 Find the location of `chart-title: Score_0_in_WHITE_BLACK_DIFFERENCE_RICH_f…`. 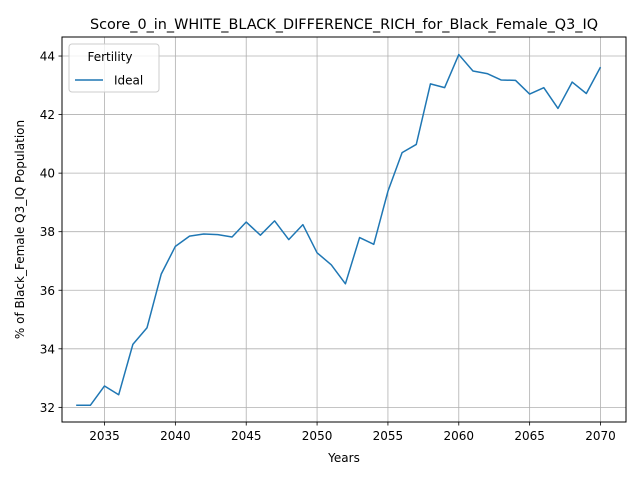

chart-title: Score_0_in_WHITE_BLACK_DIFFERENCE_RICH_f… is located at coordinates (344, 25).